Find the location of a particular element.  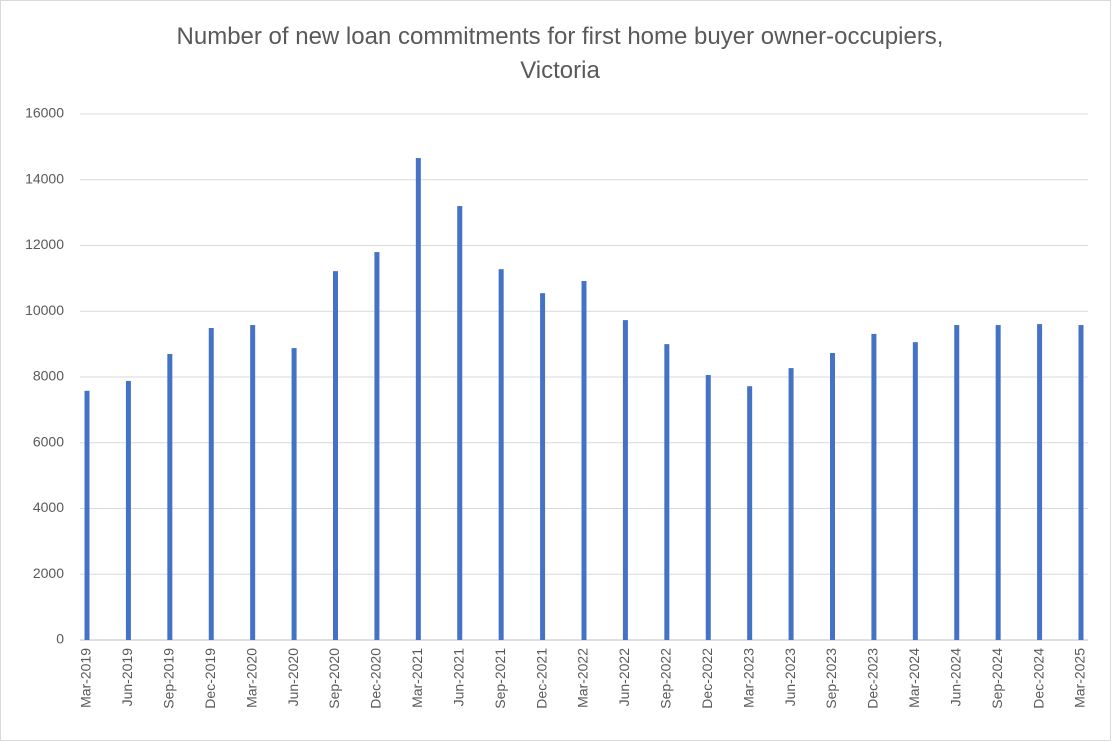

x-tick-label: Dec-2022 is located at coordinates (707, 678).